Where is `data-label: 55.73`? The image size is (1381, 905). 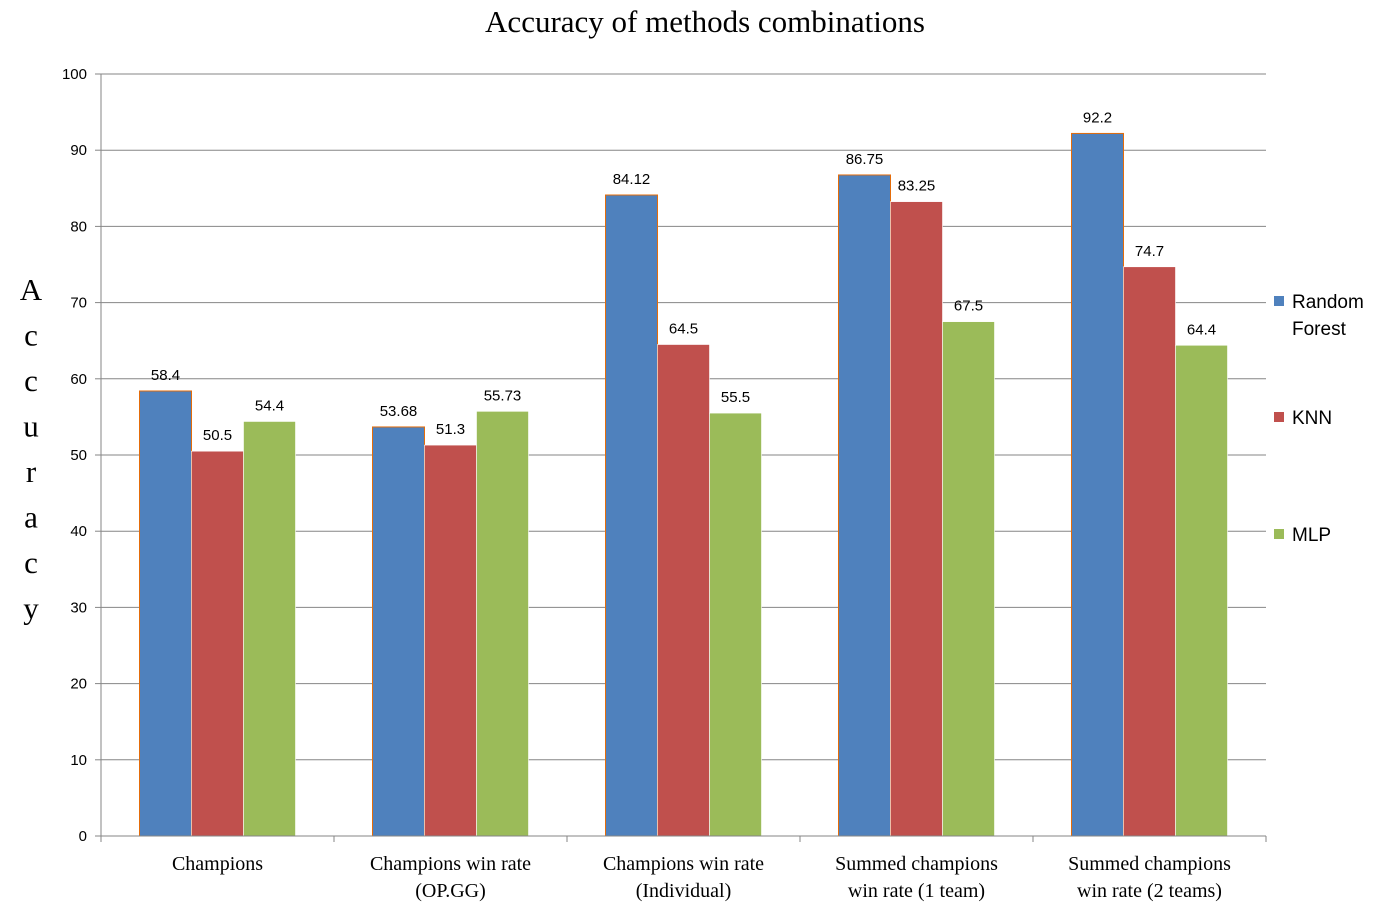 data-label: 55.73 is located at coordinates (503, 395).